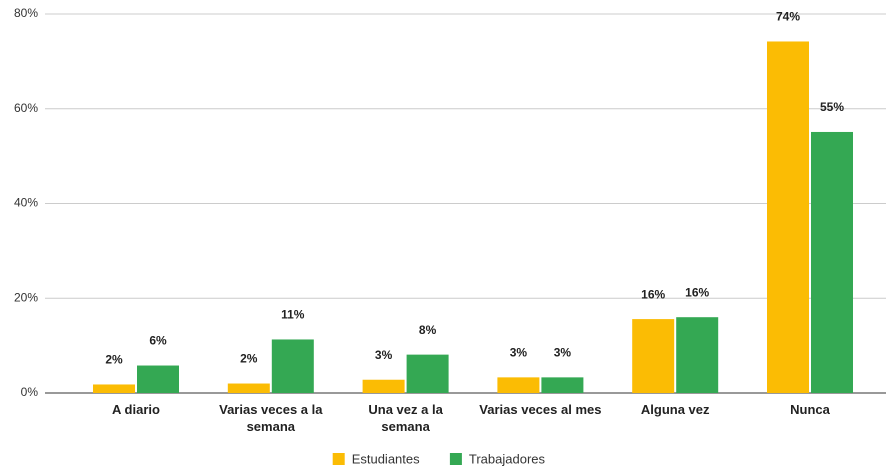  What do you see at coordinates (30, 392) in the screenshot?
I see `y-tick-label: 0%` at bounding box center [30, 392].